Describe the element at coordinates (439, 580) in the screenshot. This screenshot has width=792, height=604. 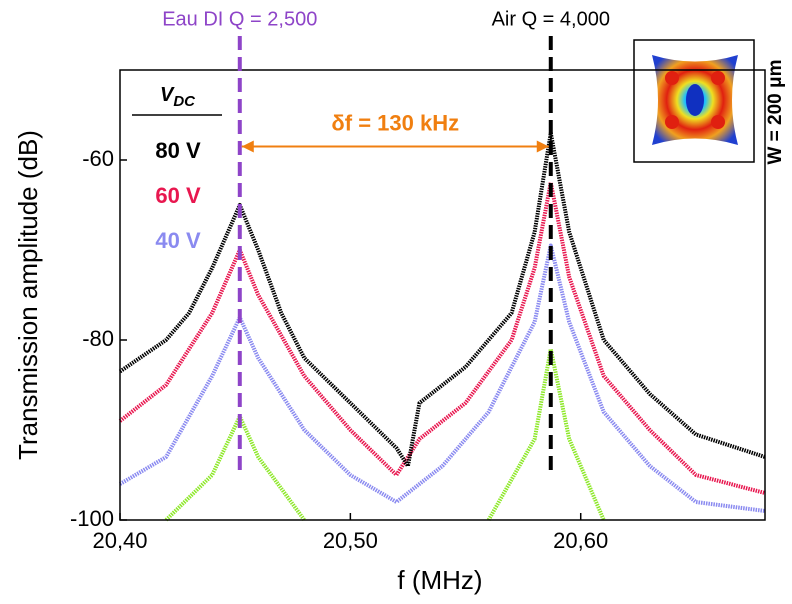
I see `x-axis-label: f (MHz)` at that location.